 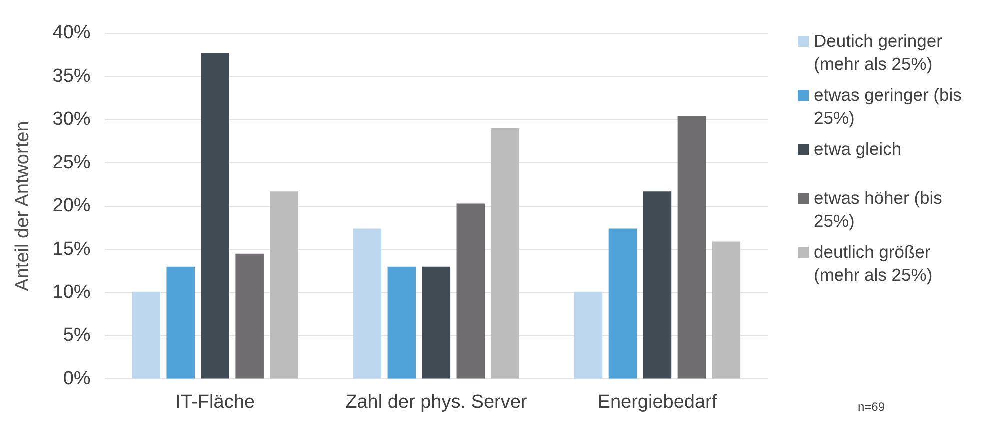 I want to click on legend-label: etwa gleich, so click(x=858, y=149).